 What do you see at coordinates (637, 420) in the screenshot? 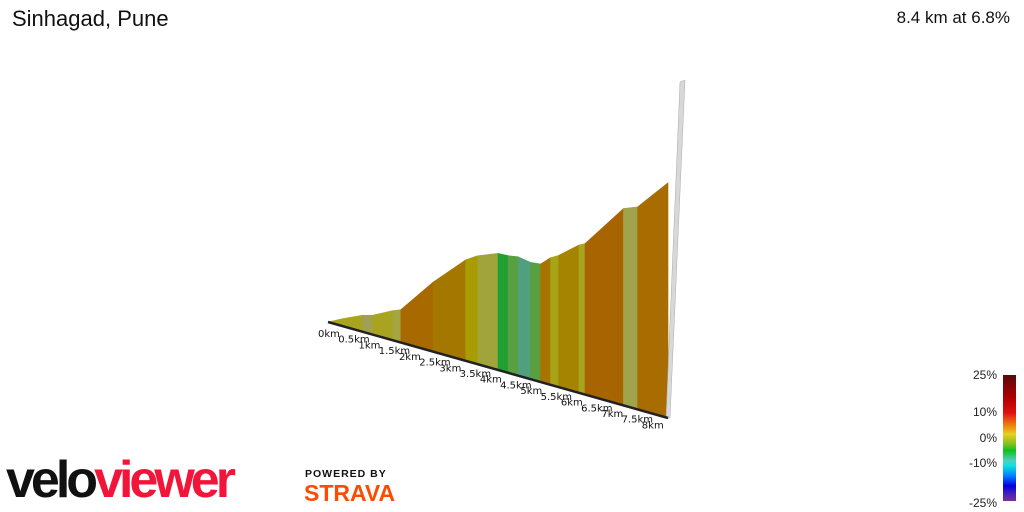
I see `x-tick-label: 7.5km` at bounding box center [637, 420].